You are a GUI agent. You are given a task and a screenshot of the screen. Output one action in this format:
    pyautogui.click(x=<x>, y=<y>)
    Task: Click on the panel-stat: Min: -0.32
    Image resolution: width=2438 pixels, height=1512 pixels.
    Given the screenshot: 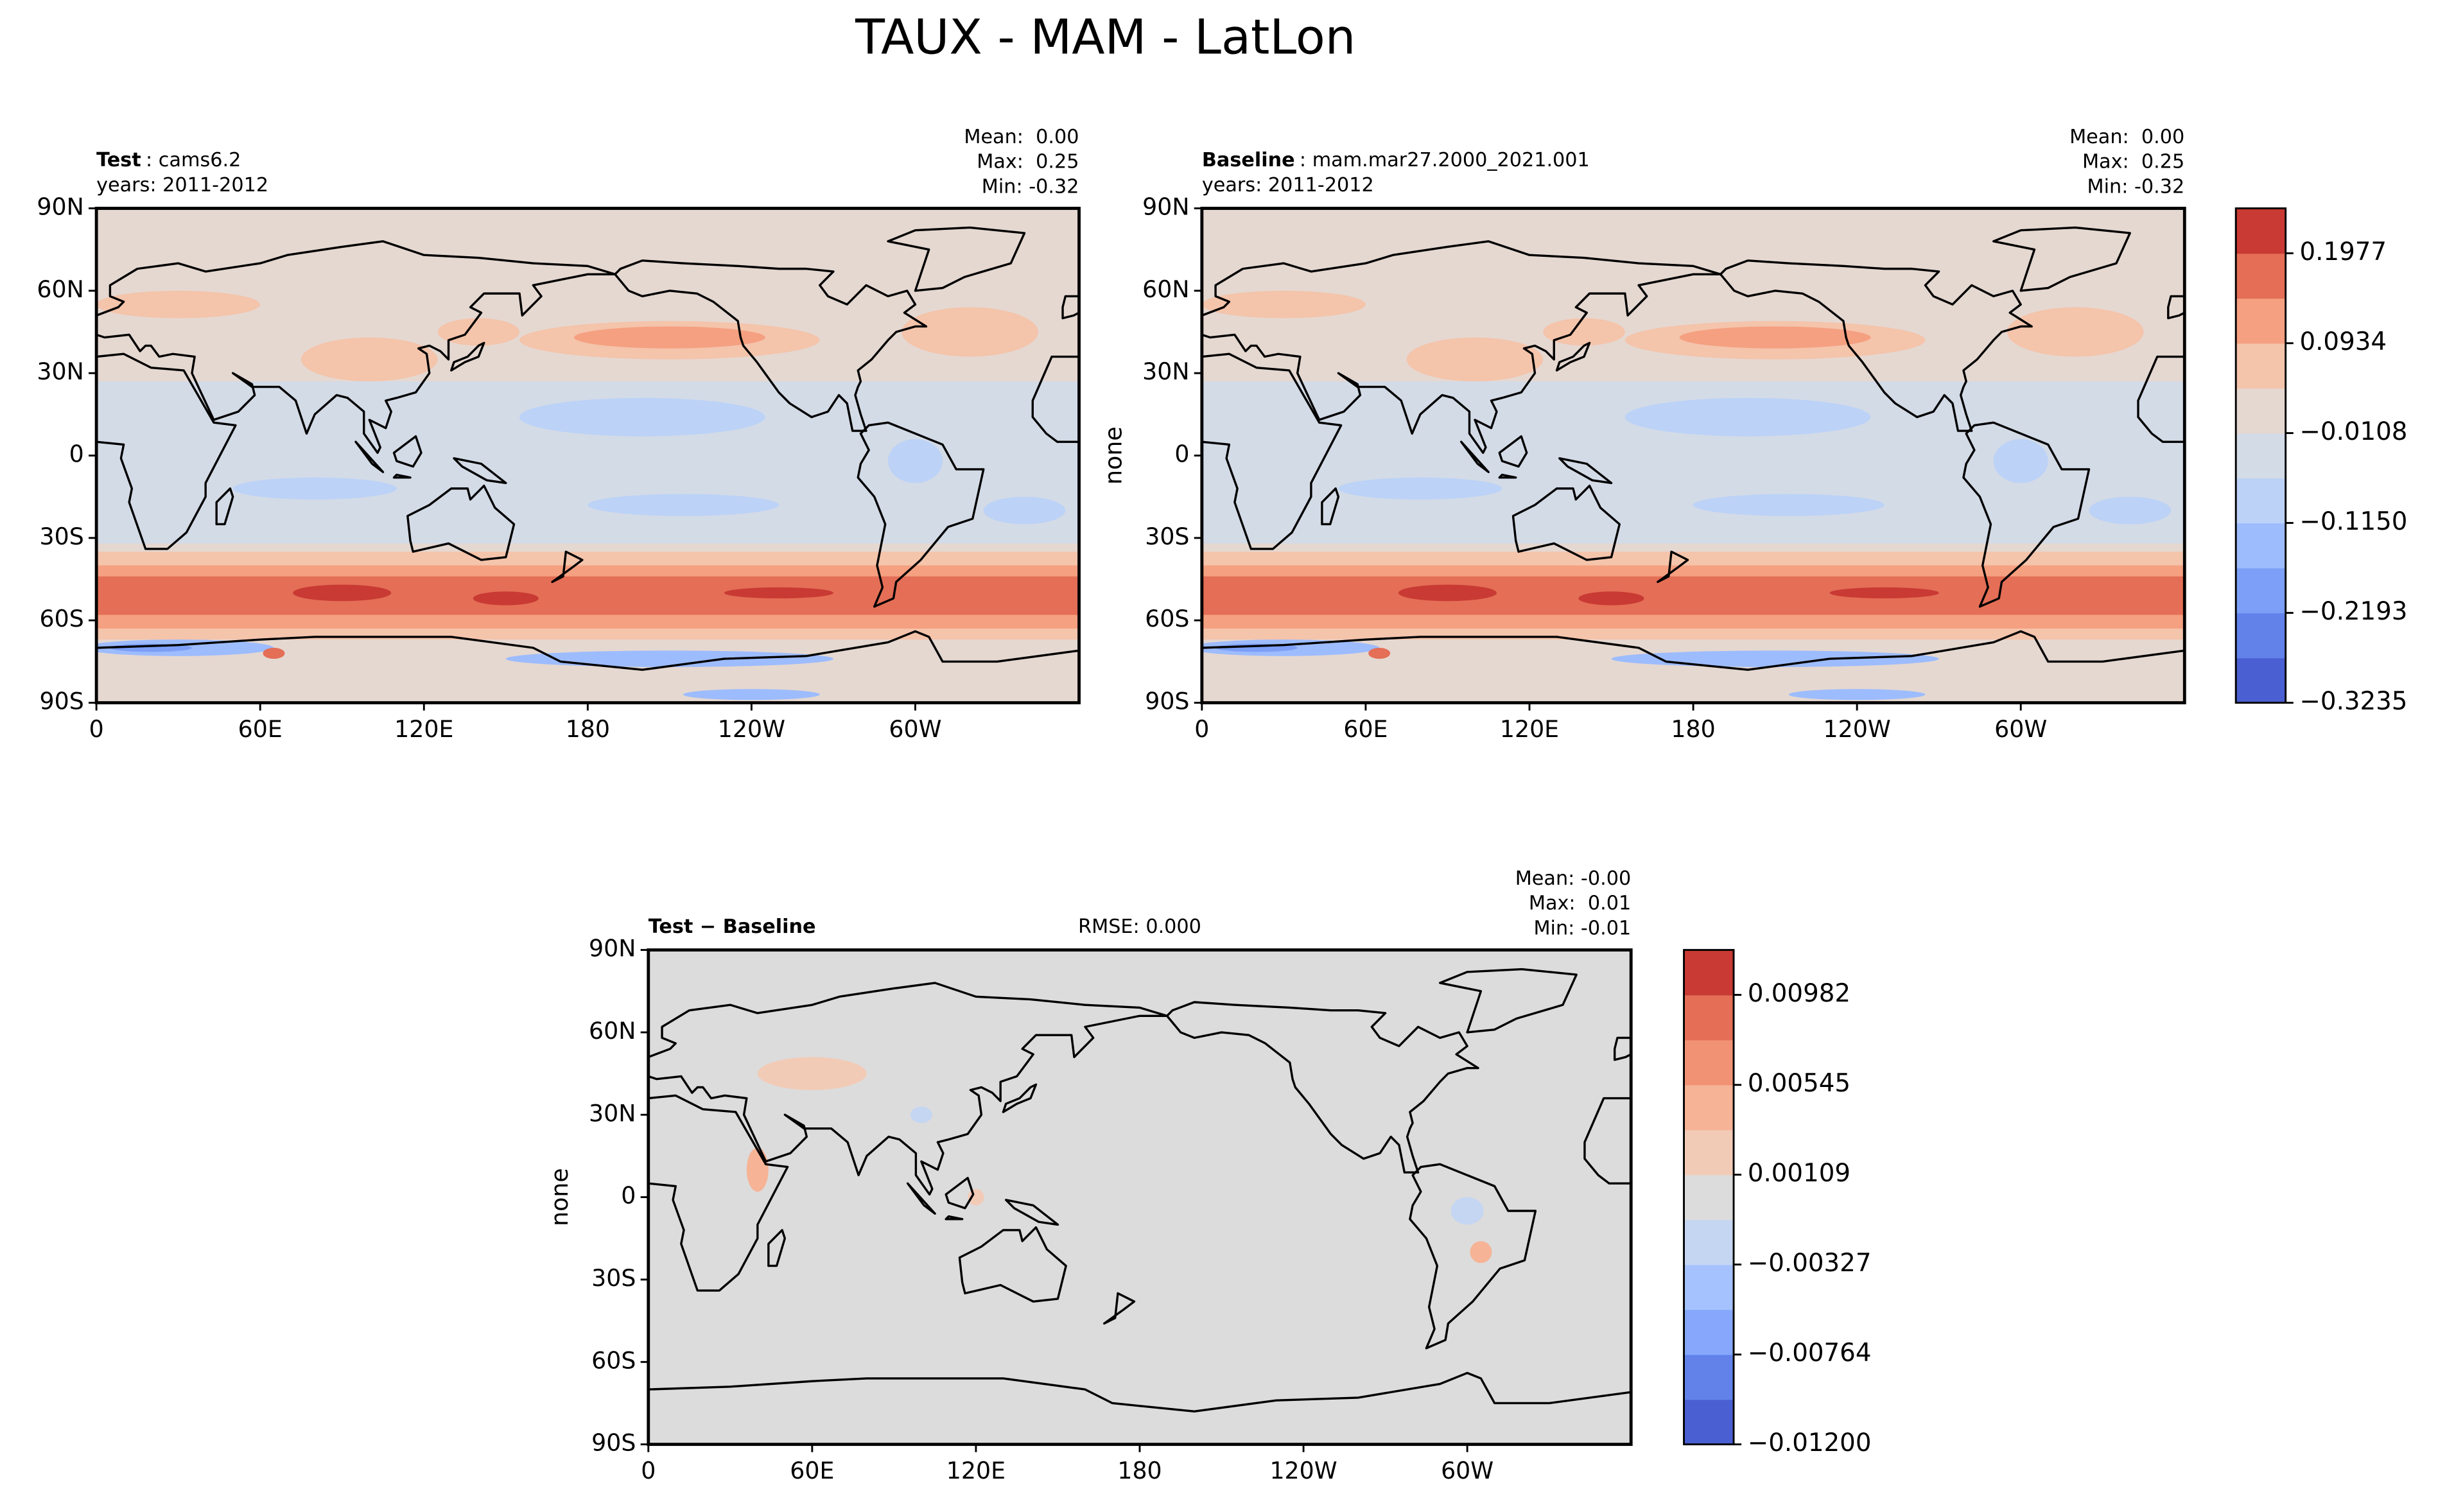 What is the action you would take?
    pyautogui.click(x=1030, y=186)
    